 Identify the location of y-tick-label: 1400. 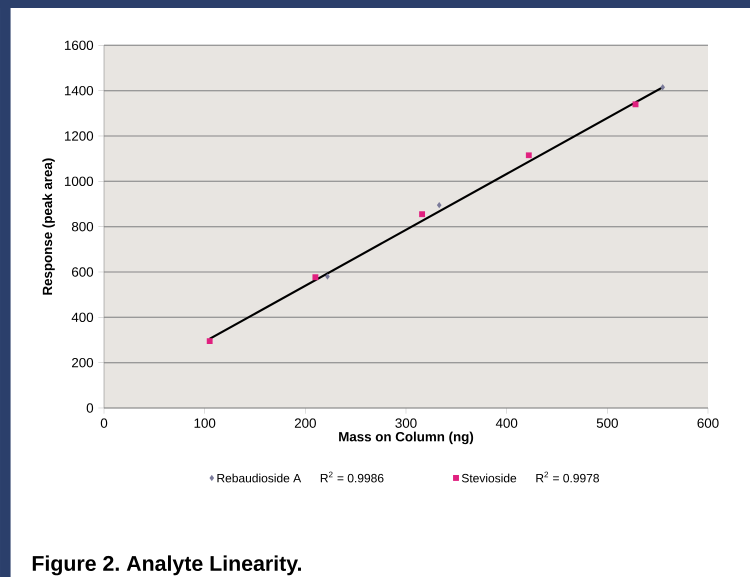
(79, 91).